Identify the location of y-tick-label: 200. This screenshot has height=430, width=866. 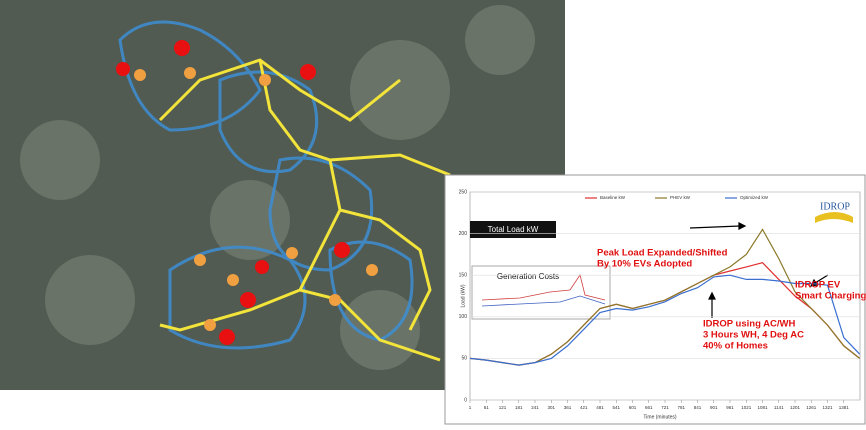
(463, 234).